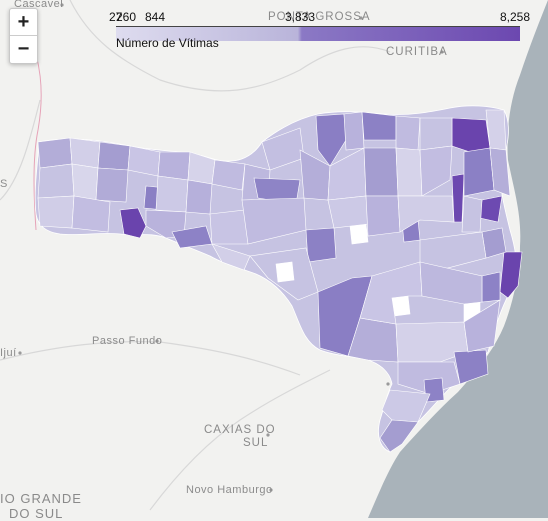 This screenshot has width=548, height=521. I want to click on city-label-rio-grande-2: DO SUL, so click(36, 513).